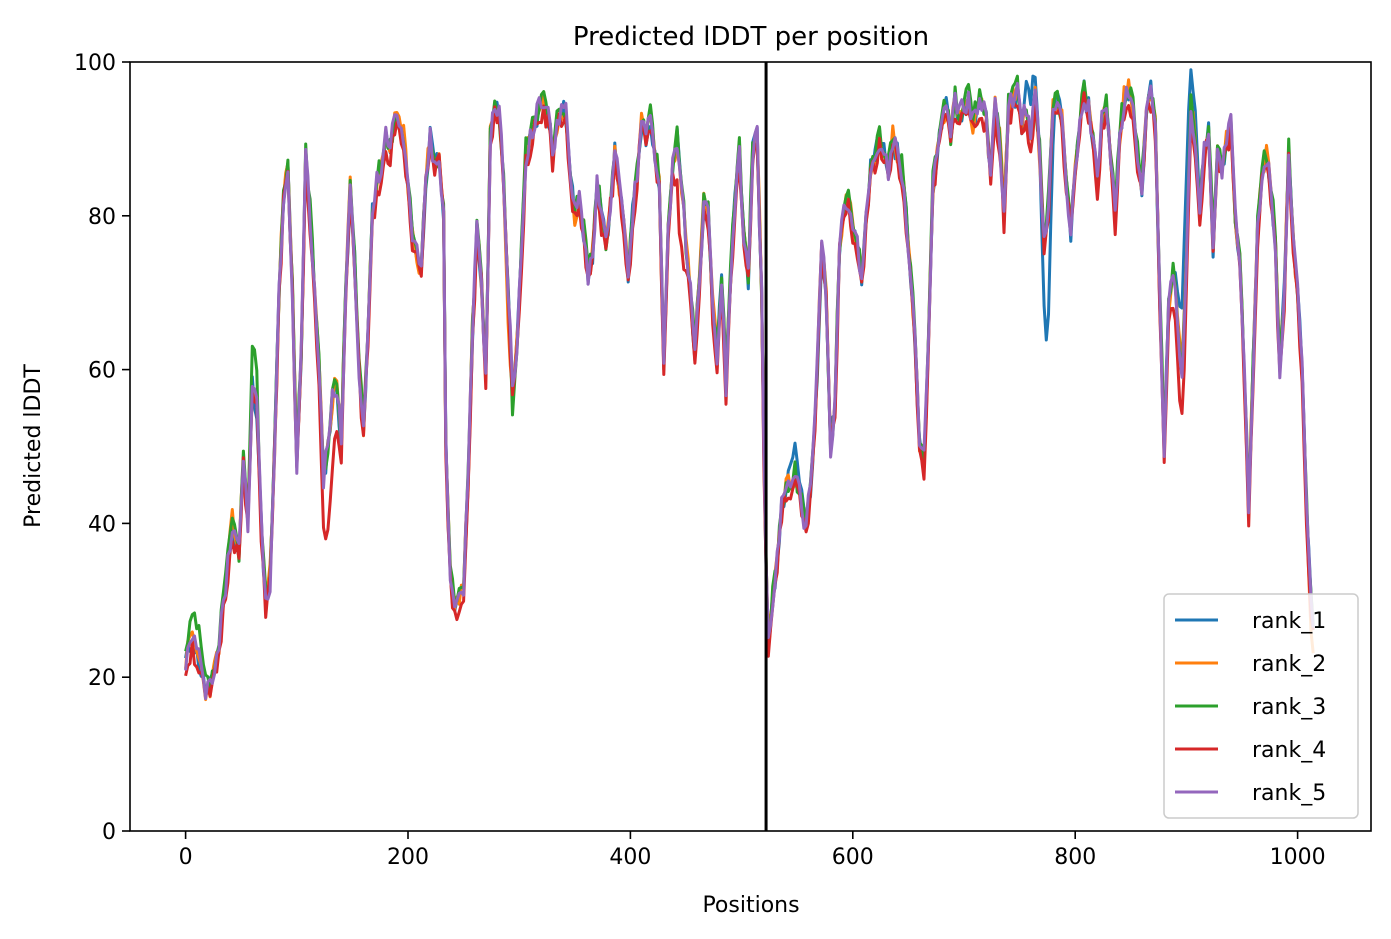 The width and height of the screenshot is (1391, 939). I want to click on y-tick-label: 60, so click(102, 371).